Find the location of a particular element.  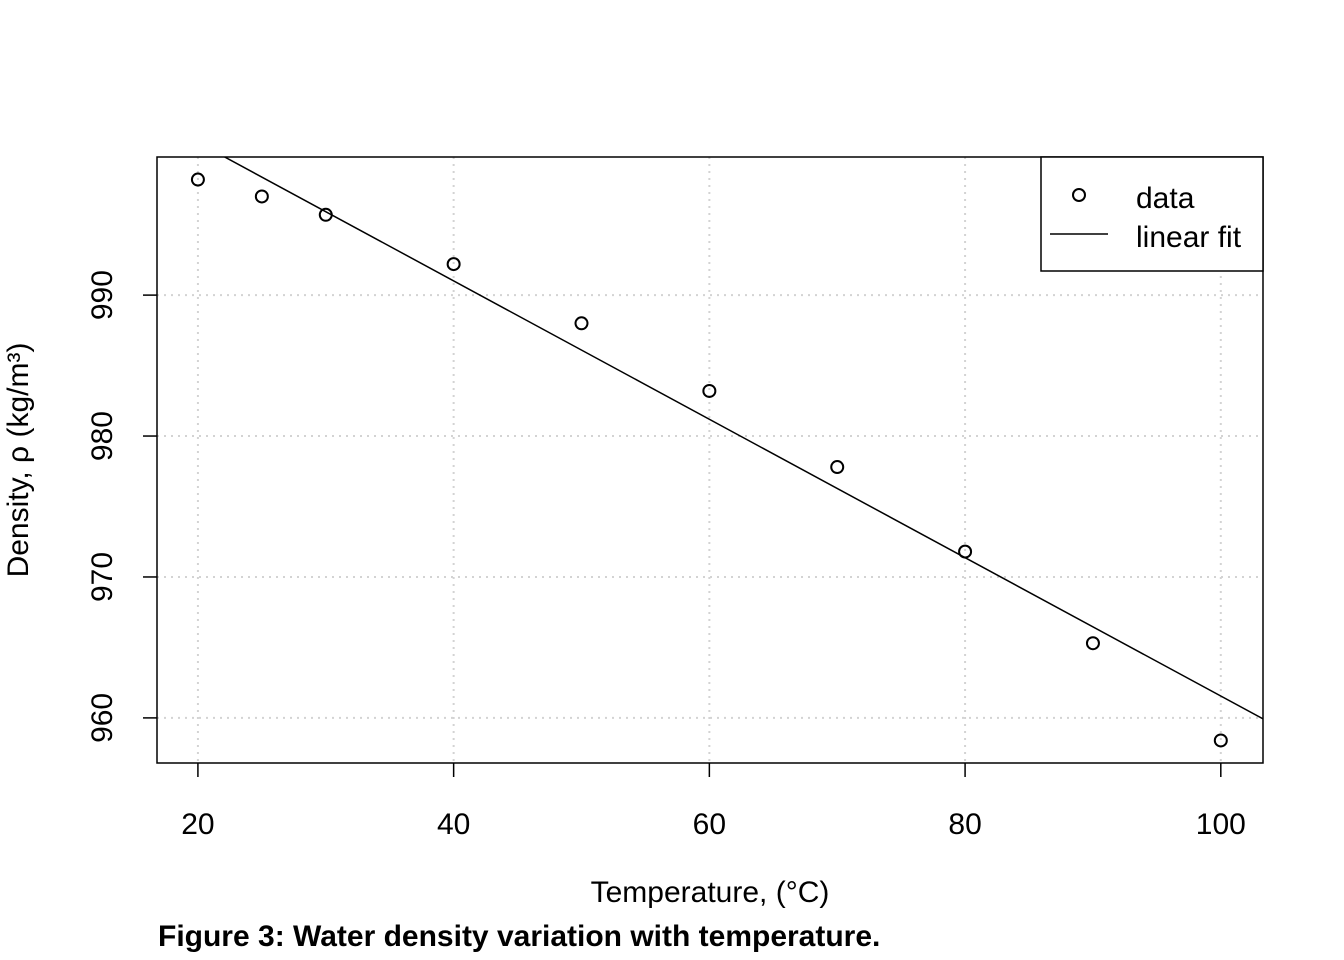

x-tick-label: 60 is located at coordinates (709, 824).